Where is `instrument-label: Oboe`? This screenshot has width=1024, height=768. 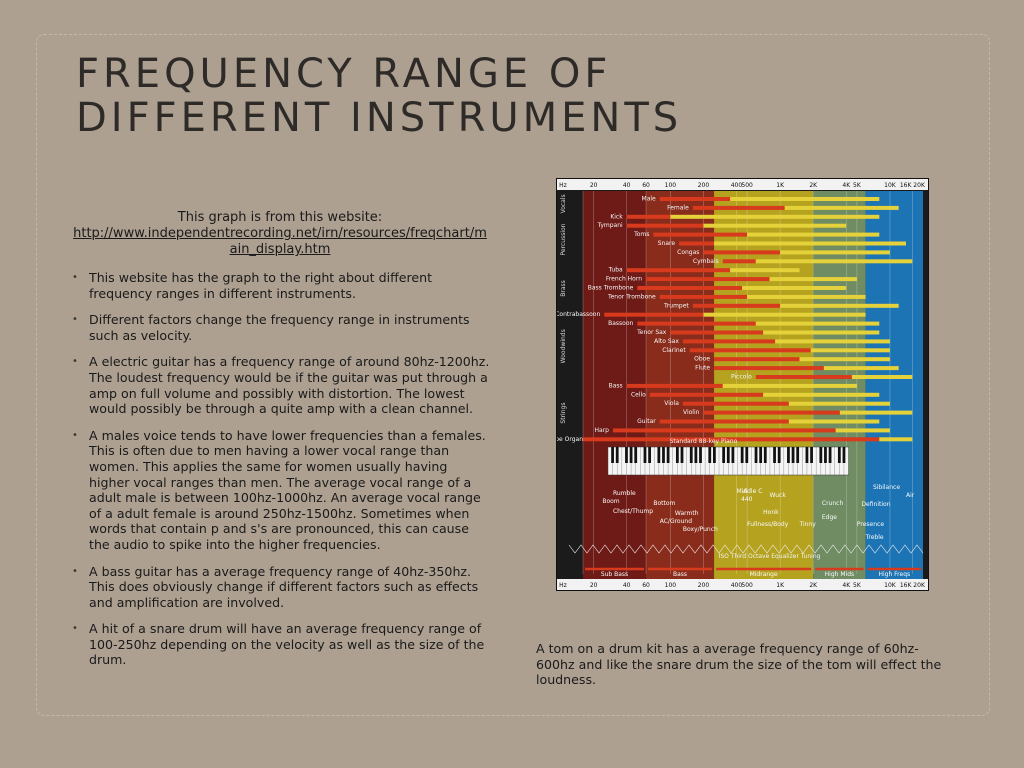 instrument-label: Oboe is located at coordinates (702, 359).